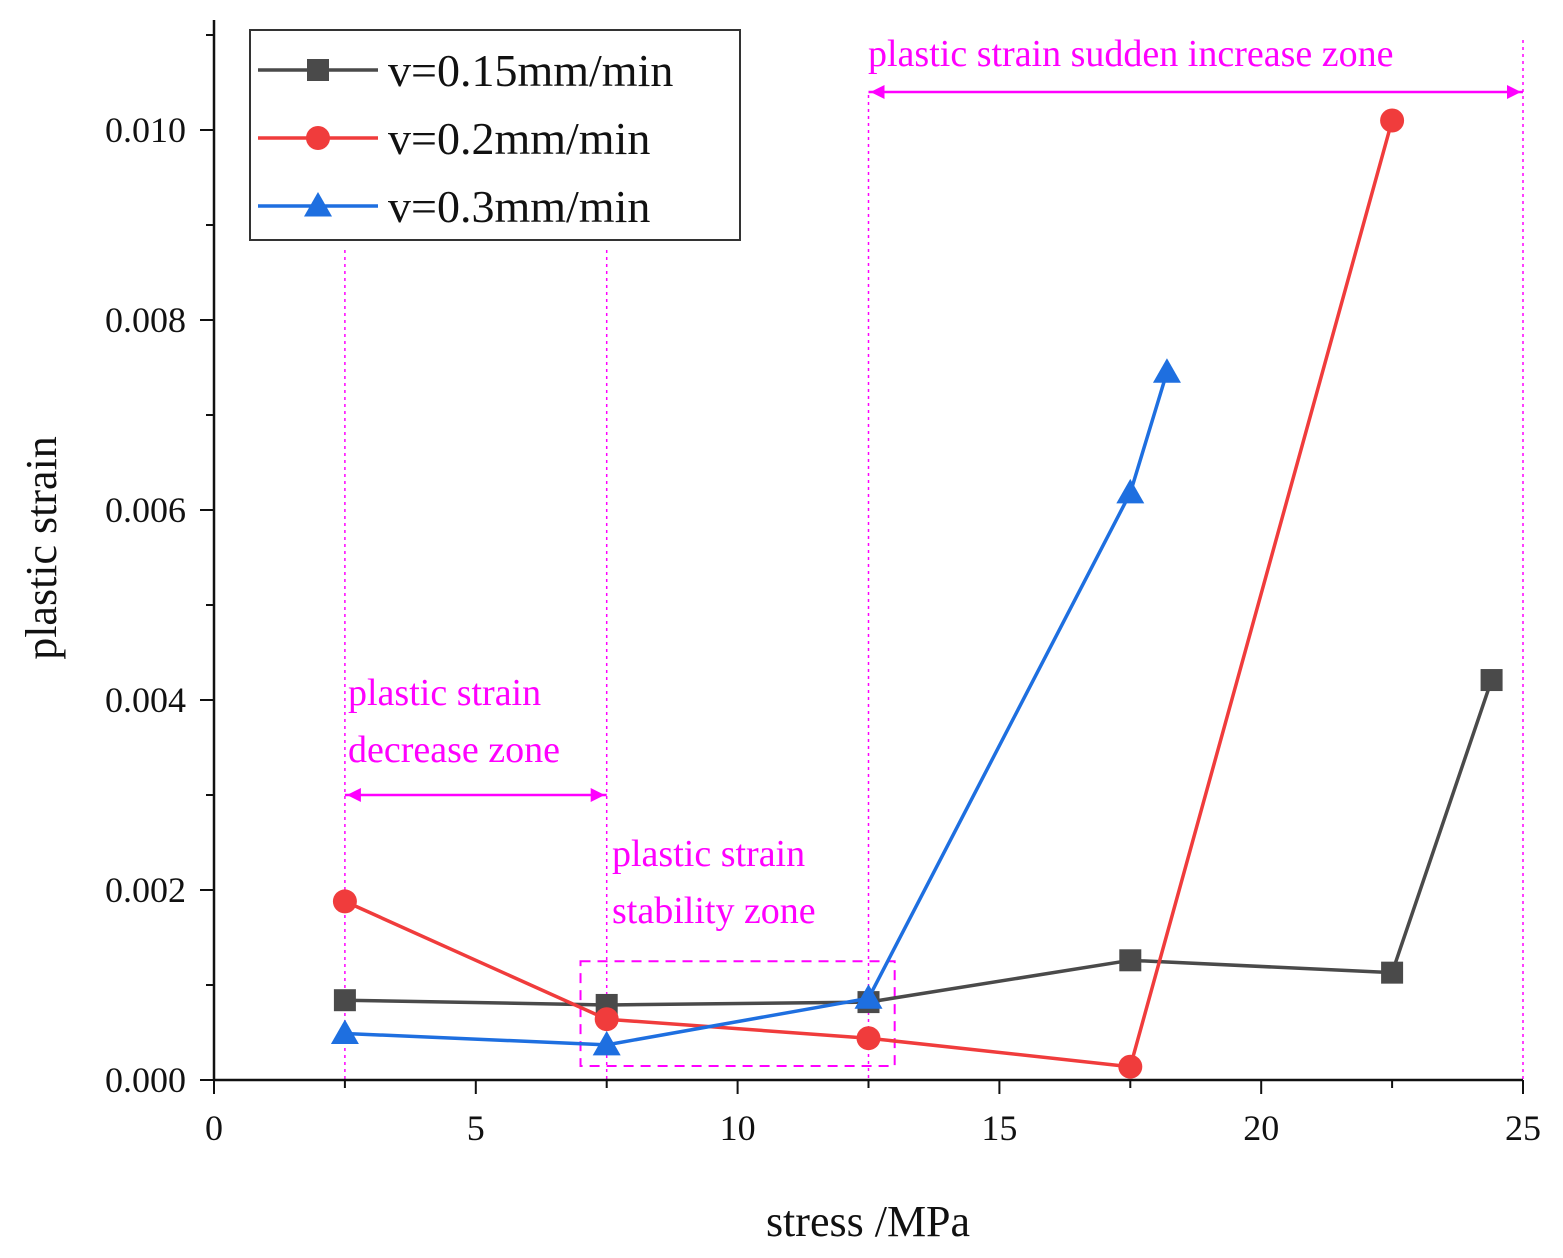 The image size is (1563, 1258). Describe the element at coordinates (476, 1128) in the screenshot. I see `x-tick-label: 5` at that location.